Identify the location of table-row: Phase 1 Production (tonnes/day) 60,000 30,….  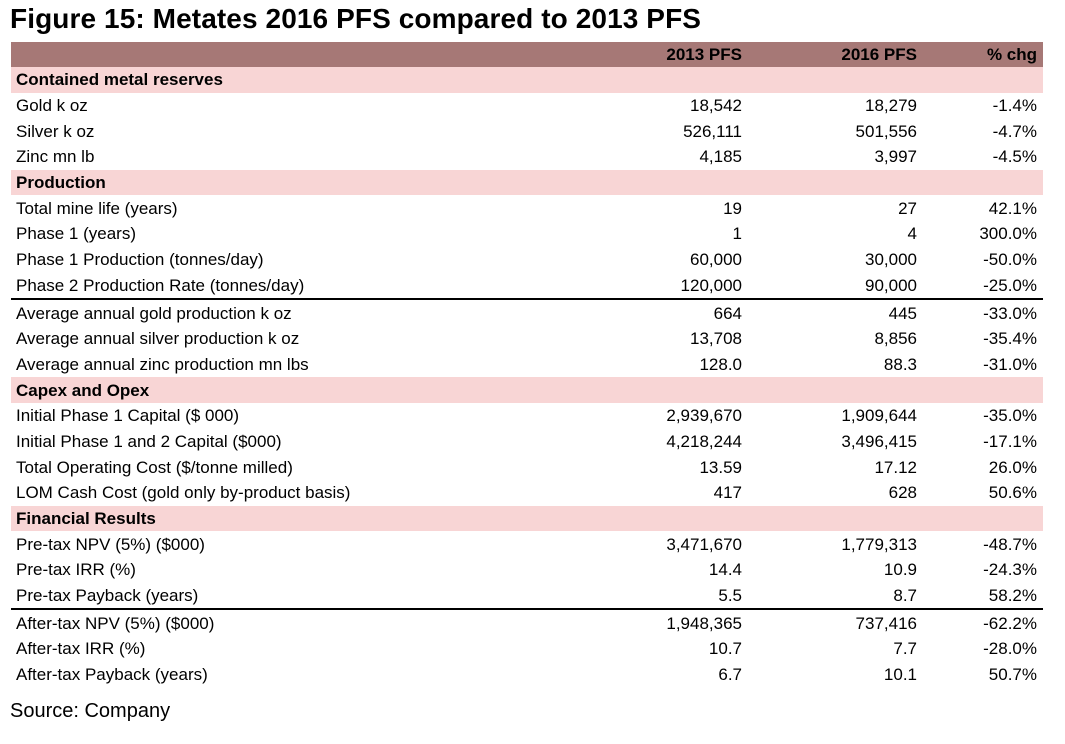
(527, 260).